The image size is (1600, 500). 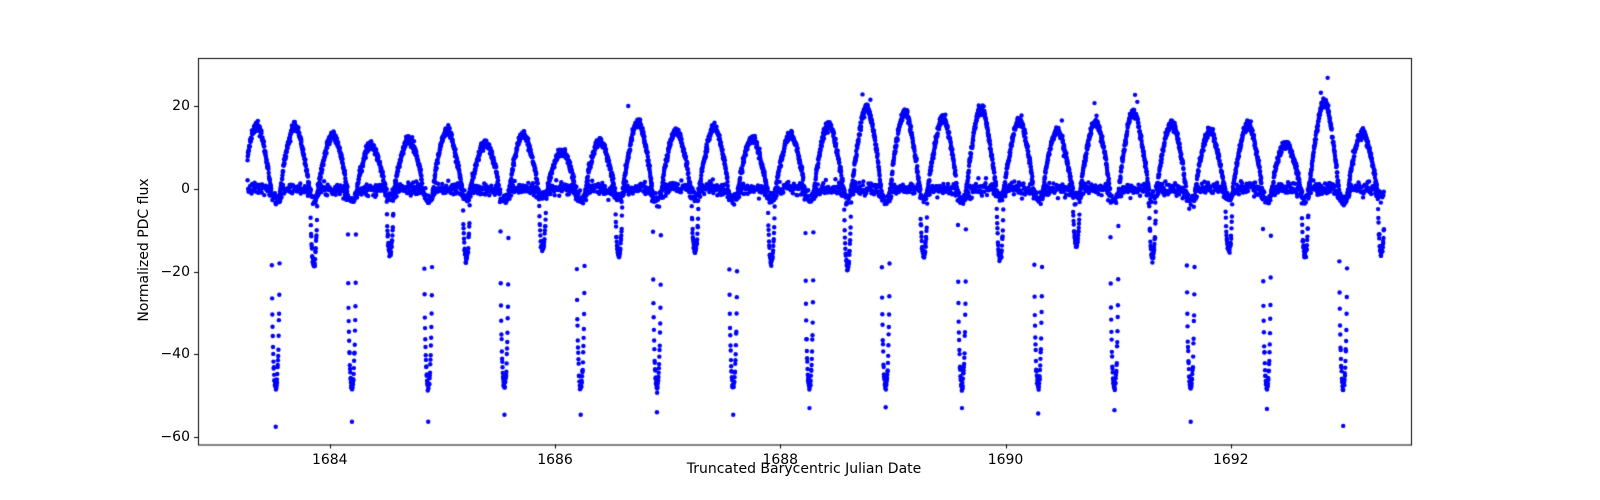 What do you see at coordinates (329, 459) in the screenshot?
I see `x-tick-label: 1684` at bounding box center [329, 459].